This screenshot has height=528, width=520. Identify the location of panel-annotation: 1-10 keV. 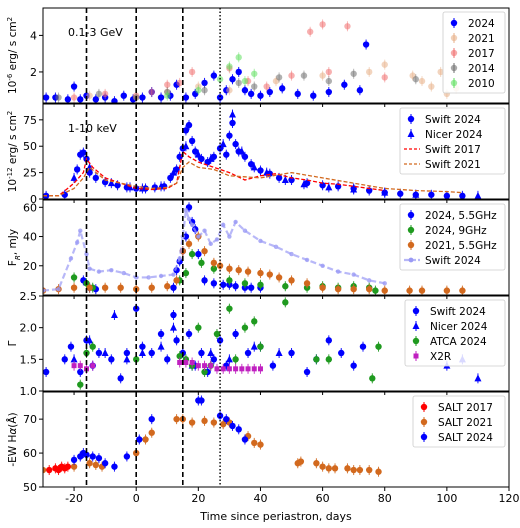
(92, 128).